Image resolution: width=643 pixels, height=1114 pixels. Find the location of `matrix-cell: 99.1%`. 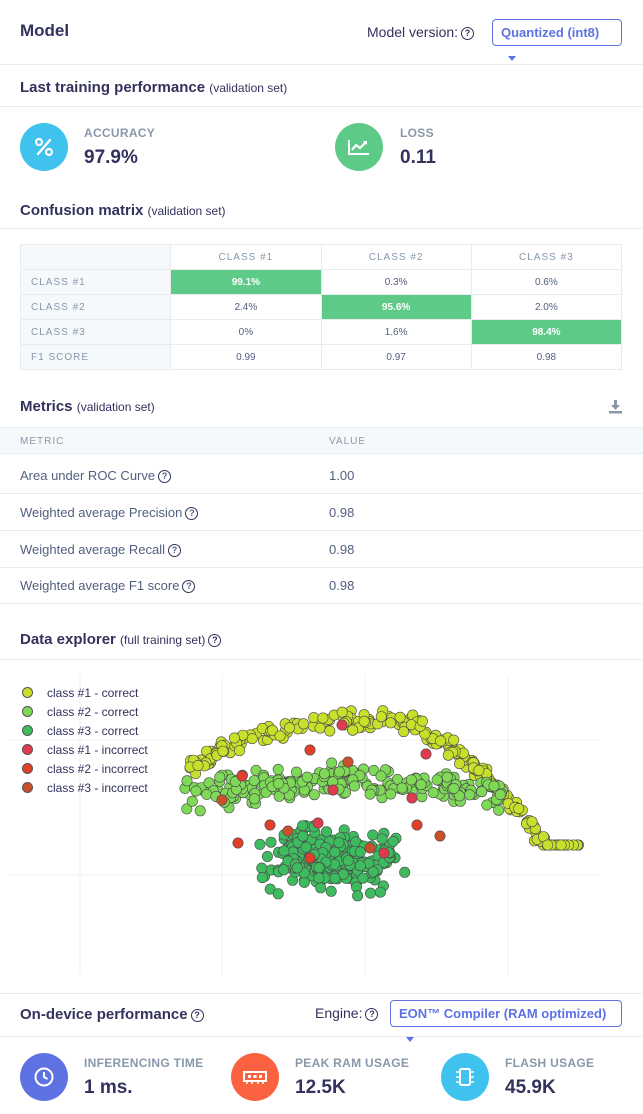

matrix-cell: 99.1% is located at coordinates (246, 282).